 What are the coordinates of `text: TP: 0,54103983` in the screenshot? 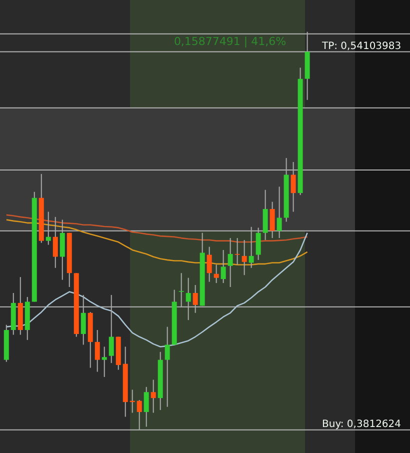 It's located at (361, 46).